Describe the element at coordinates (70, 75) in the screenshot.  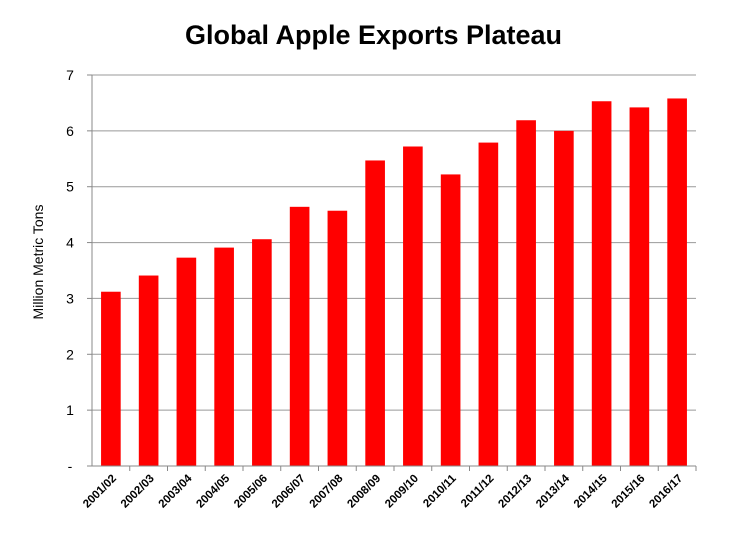
I see `y-tick-label: 7` at that location.